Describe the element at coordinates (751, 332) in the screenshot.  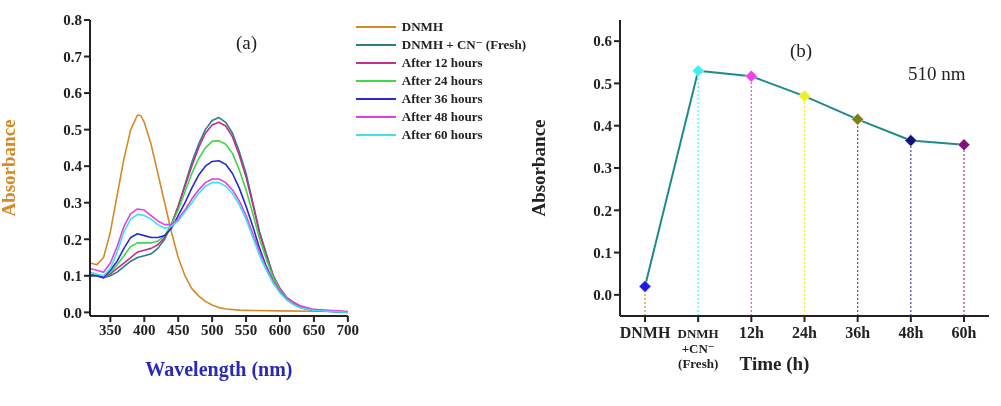
I see `x-tick-label: 12h` at that location.